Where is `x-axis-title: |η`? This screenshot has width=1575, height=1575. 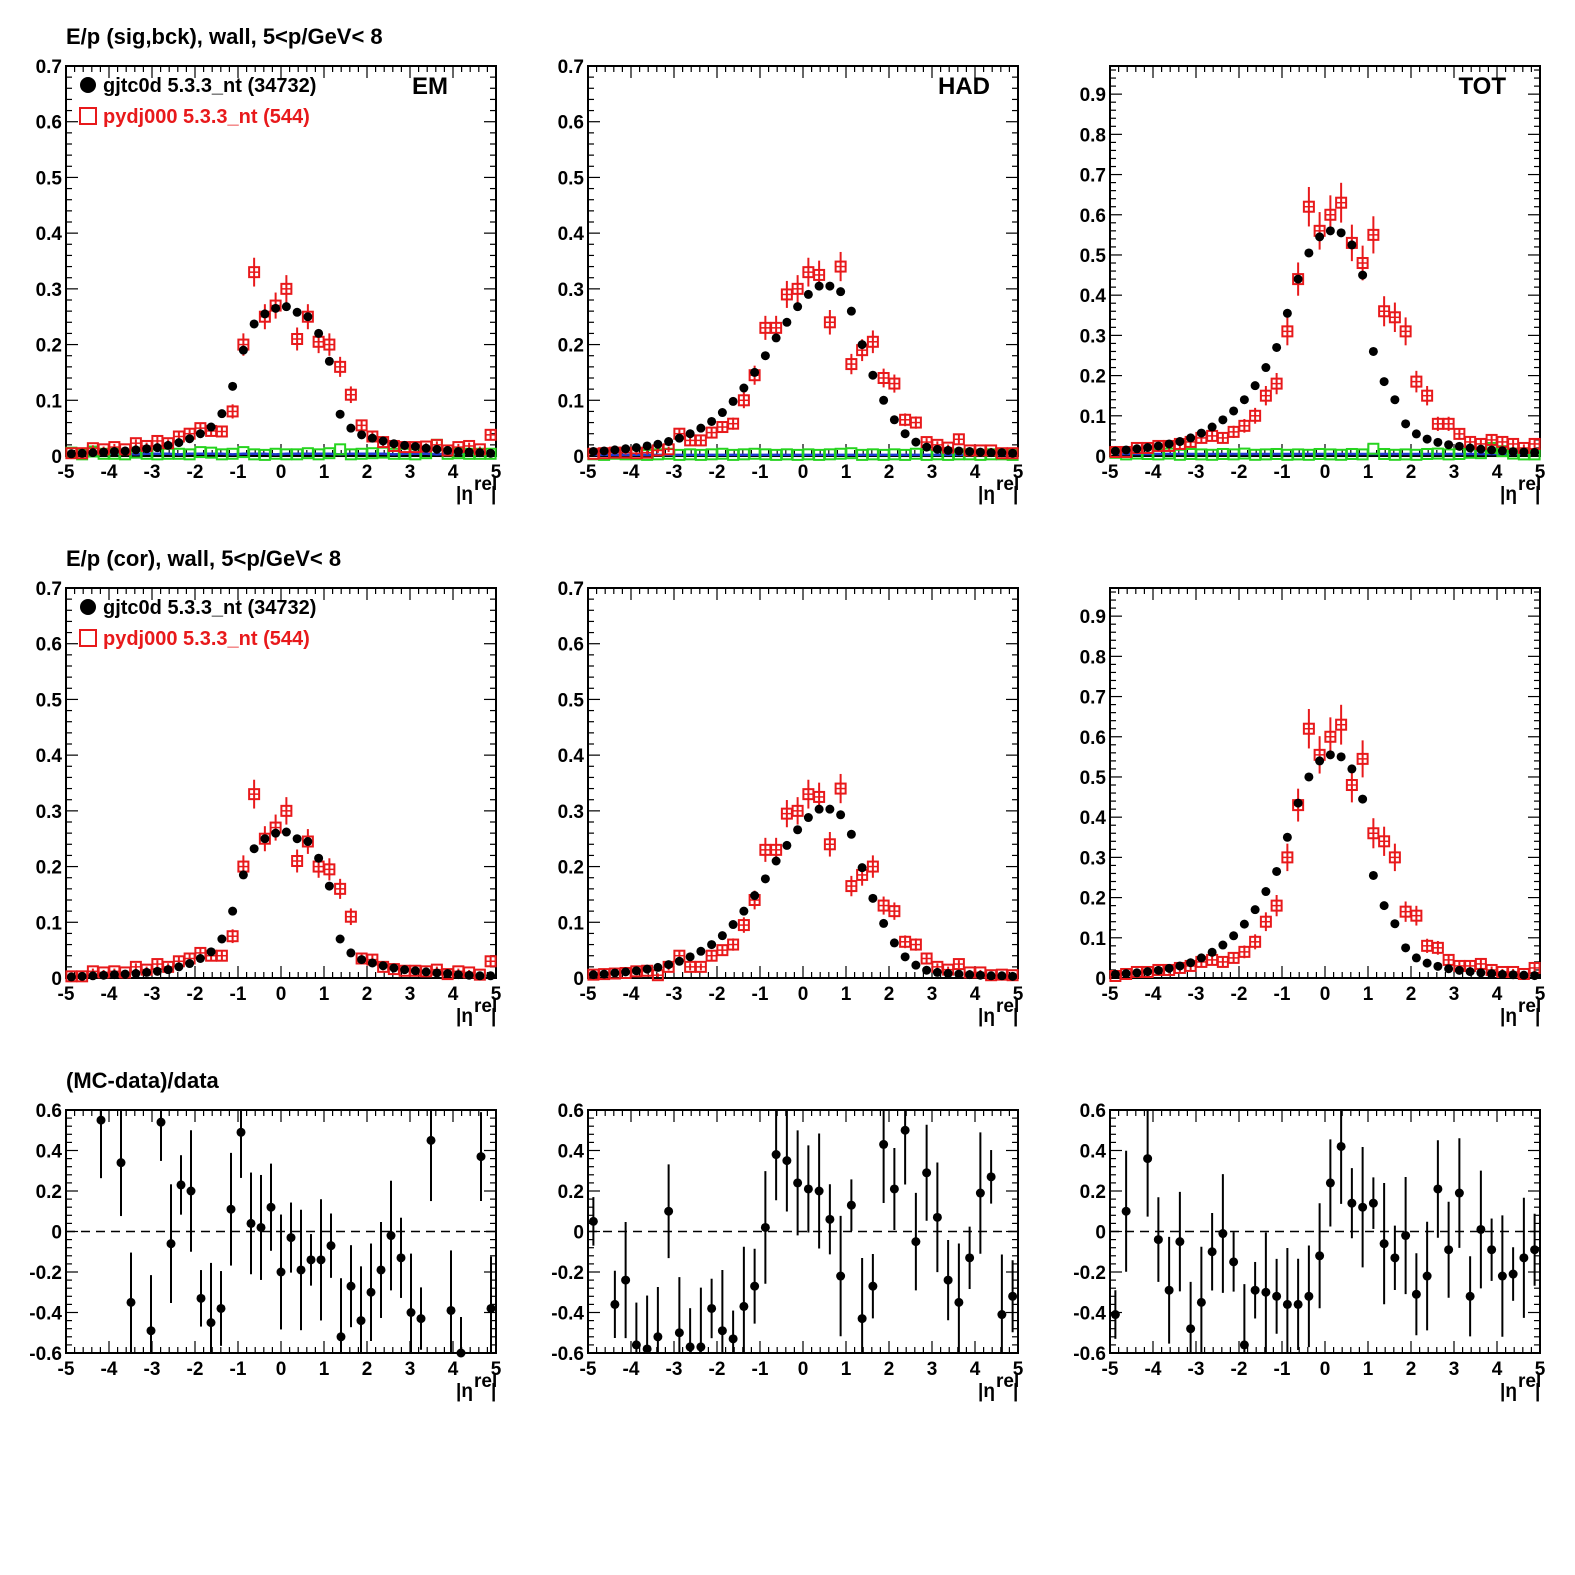 x-axis-title: |η is located at coordinates (464, 494).